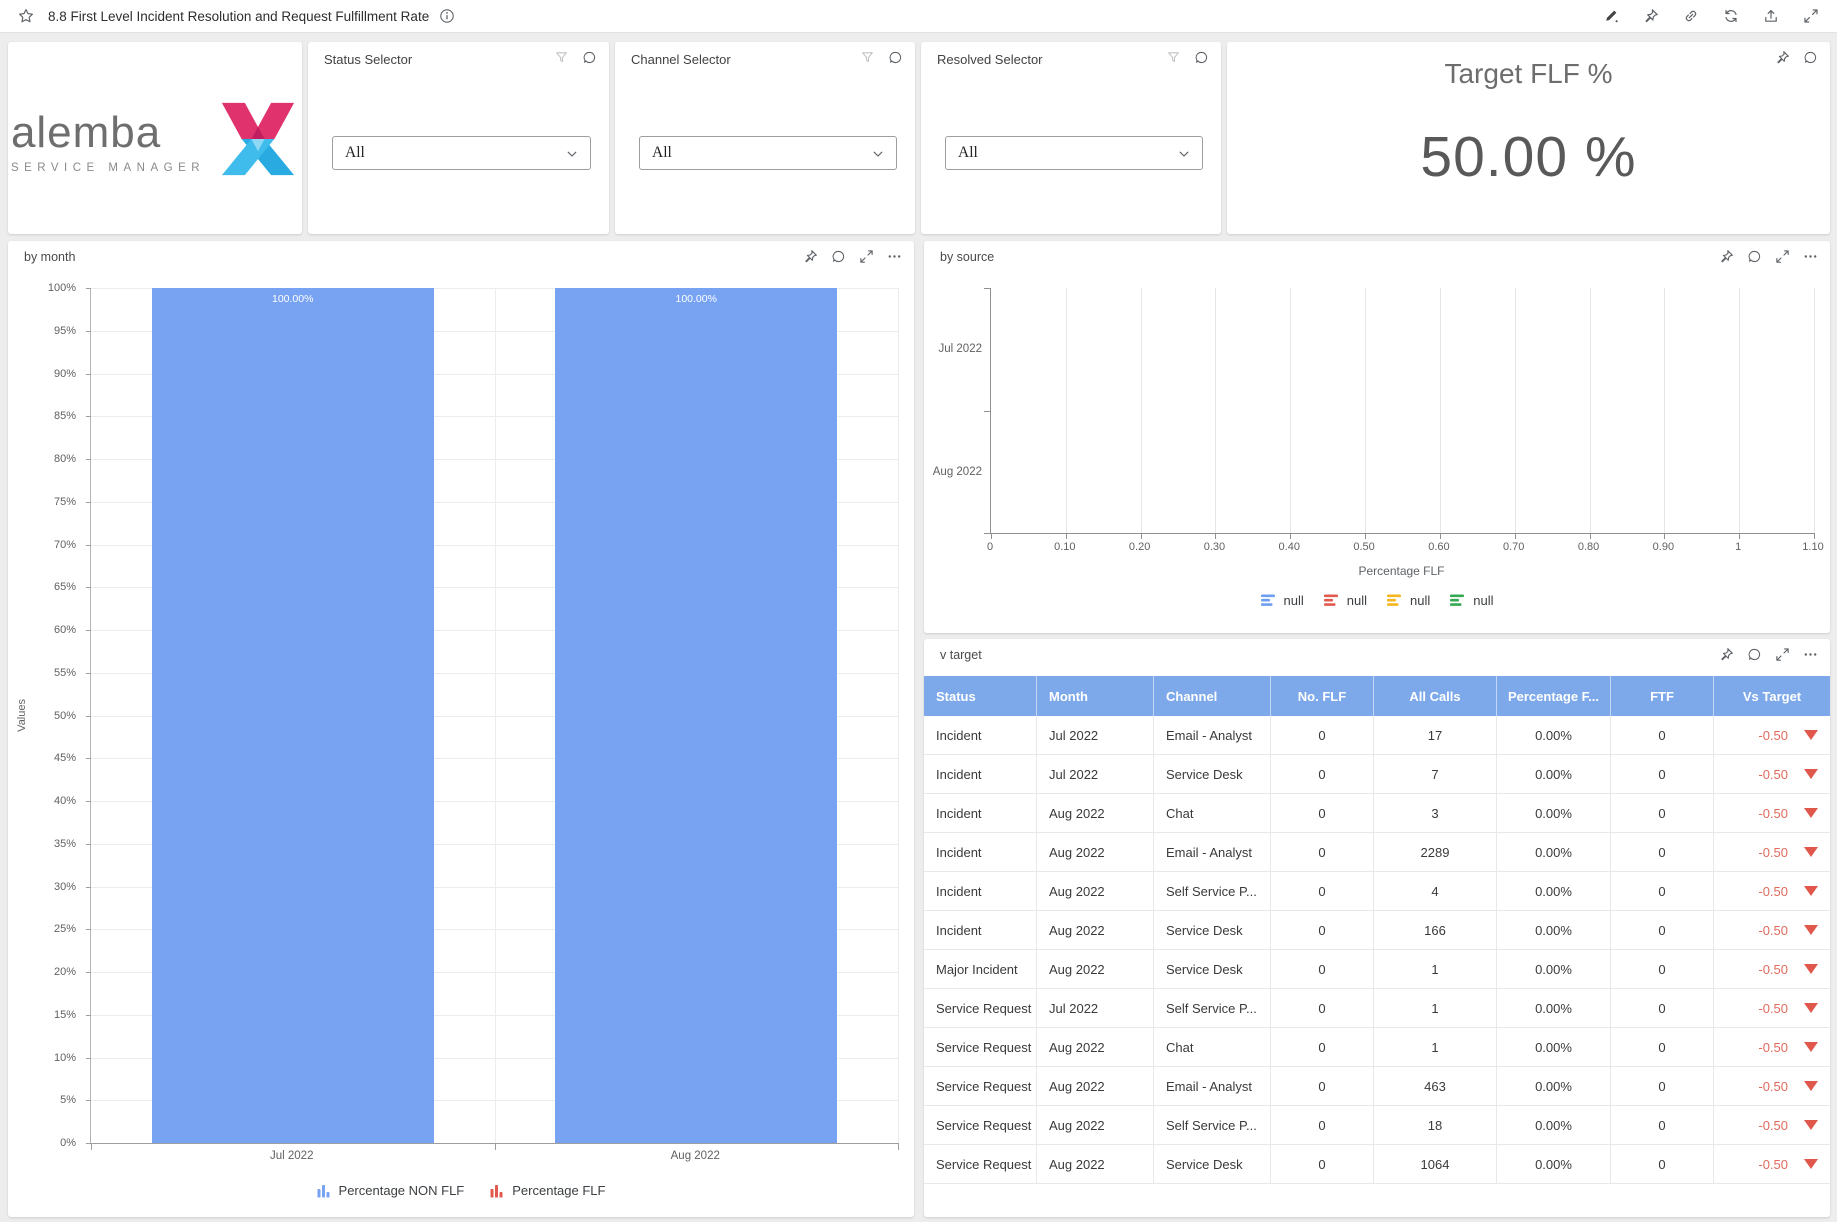  What do you see at coordinates (1528, 157) in the screenshot?
I see `target-flf-value: 50.00 %` at bounding box center [1528, 157].